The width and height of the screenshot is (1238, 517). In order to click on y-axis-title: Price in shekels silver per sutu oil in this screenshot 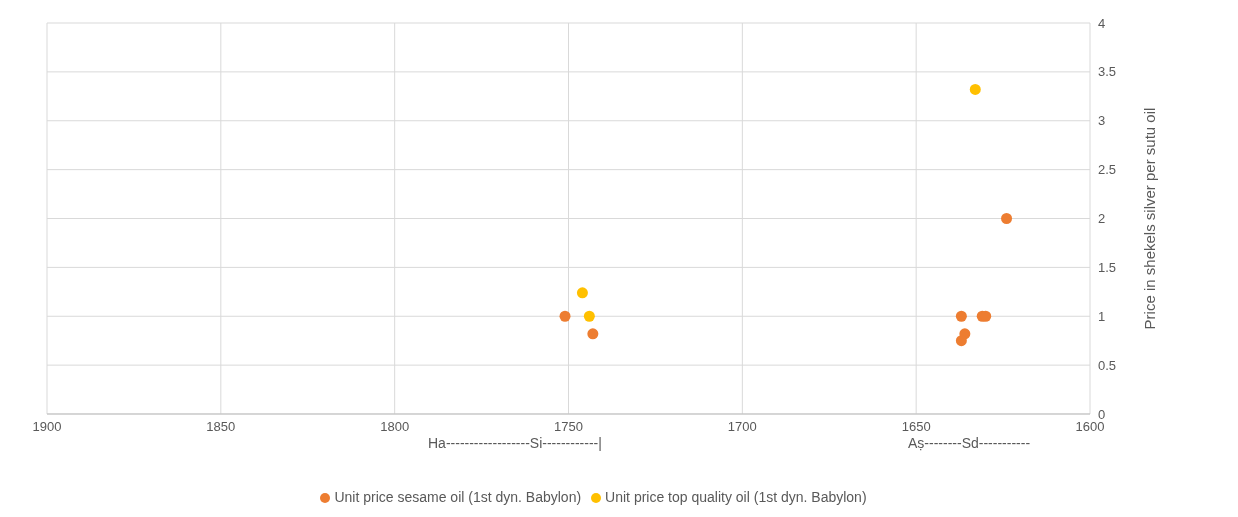, I will do `click(1150, 218)`.